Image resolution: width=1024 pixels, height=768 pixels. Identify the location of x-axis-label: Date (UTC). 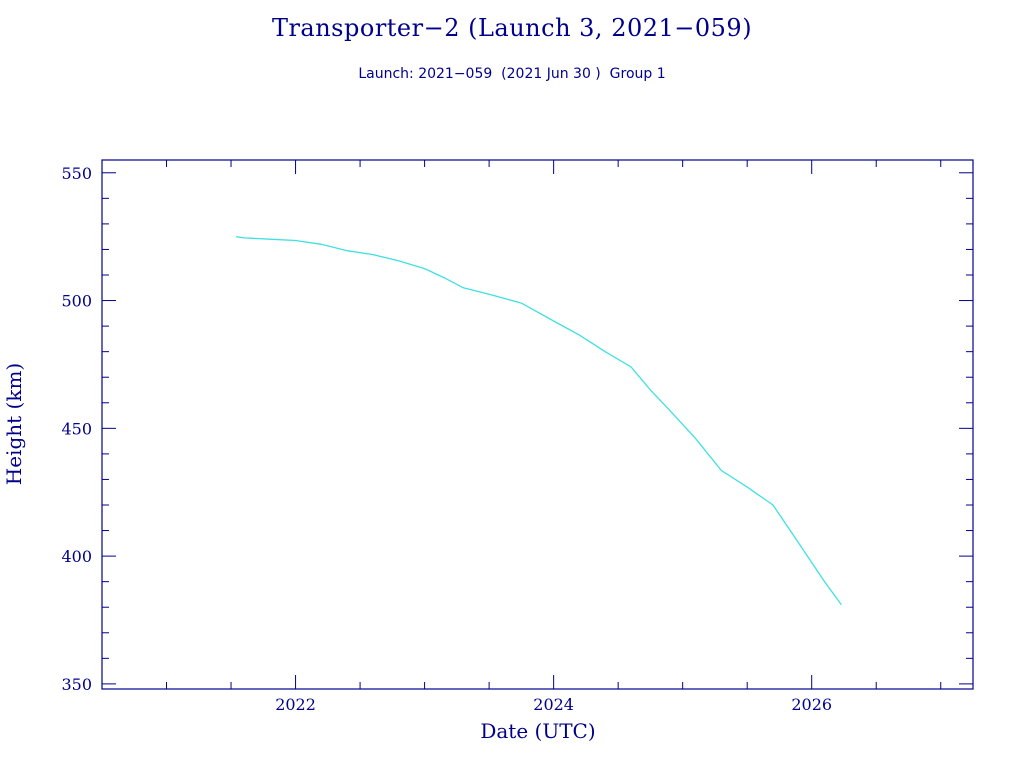
(537, 731).